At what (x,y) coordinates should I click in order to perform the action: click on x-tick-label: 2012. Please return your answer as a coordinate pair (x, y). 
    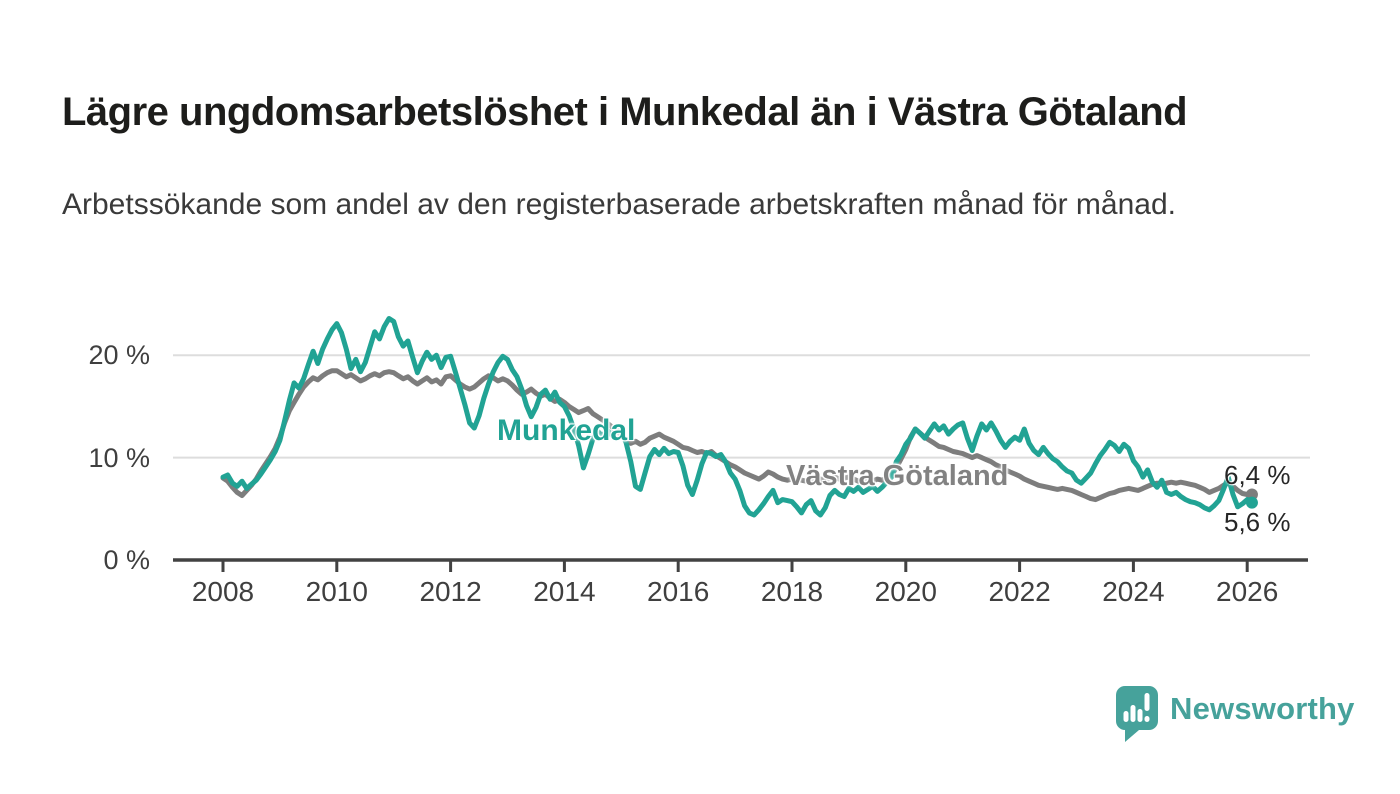
    Looking at the image, I should click on (450, 591).